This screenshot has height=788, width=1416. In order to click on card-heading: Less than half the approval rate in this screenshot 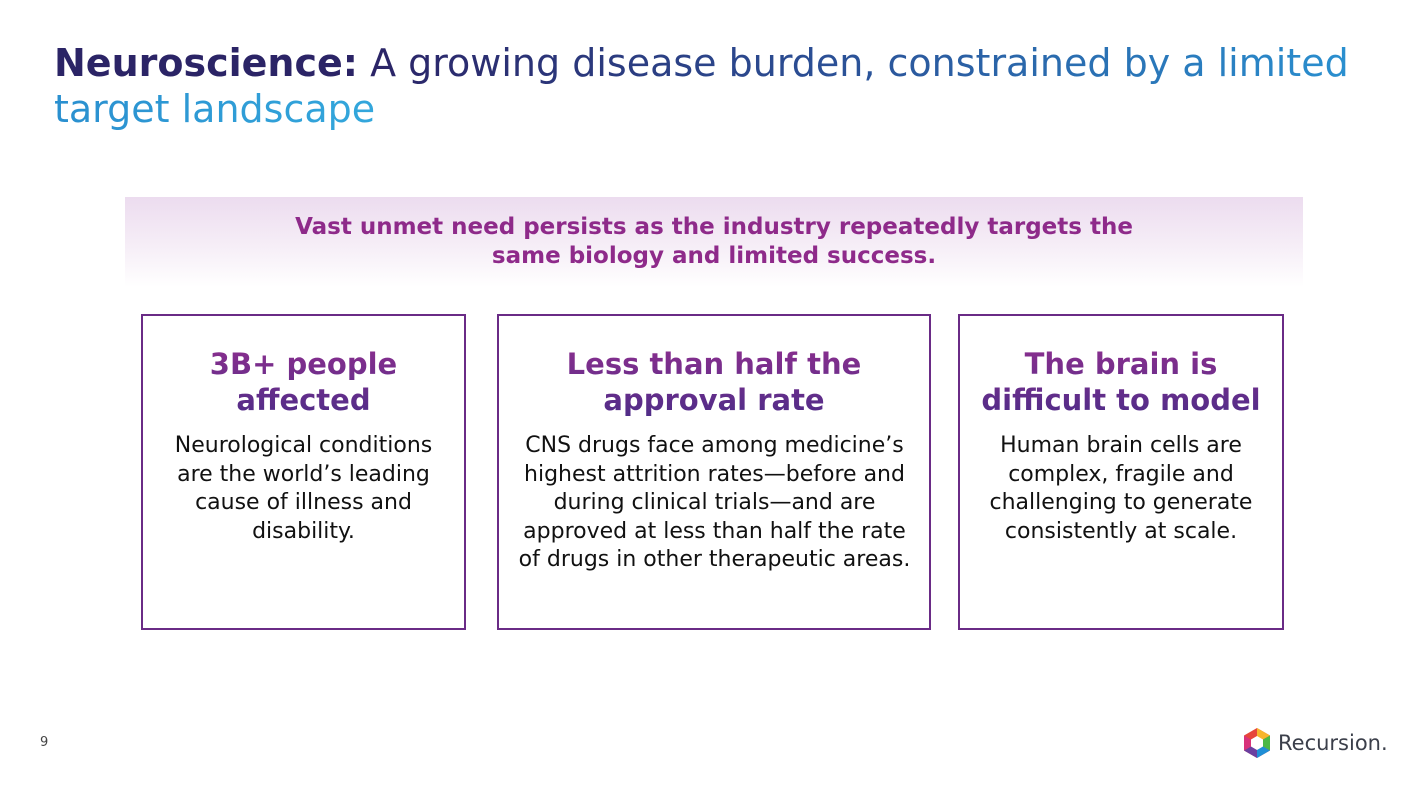, I will do `click(714, 382)`.